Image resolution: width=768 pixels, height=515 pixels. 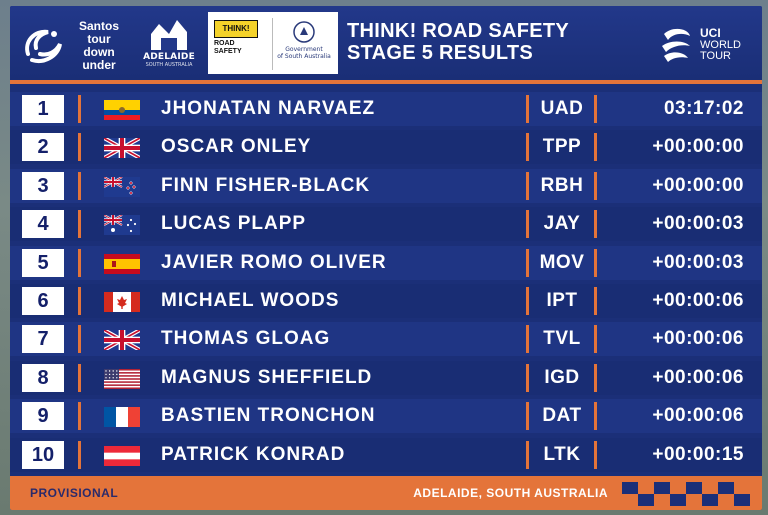 I want to click on page-title: THINK! ROAD SAFETY STAGE 5 RESULTS, so click(x=458, y=42).